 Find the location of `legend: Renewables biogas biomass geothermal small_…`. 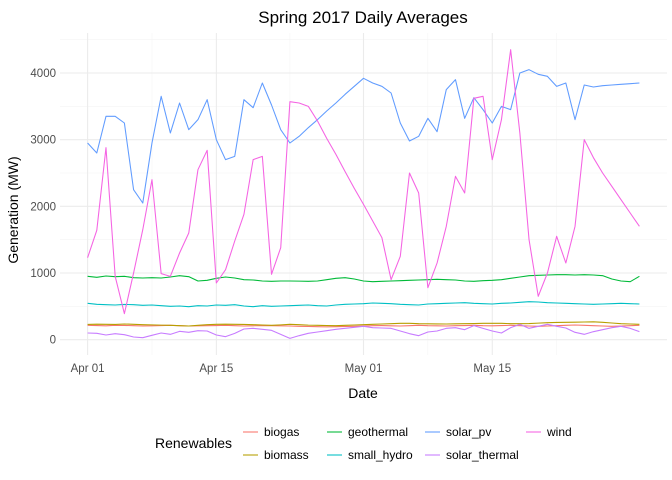

legend: Renewables biogas biomass geothermal small_… is located at coordinates (363, 443).